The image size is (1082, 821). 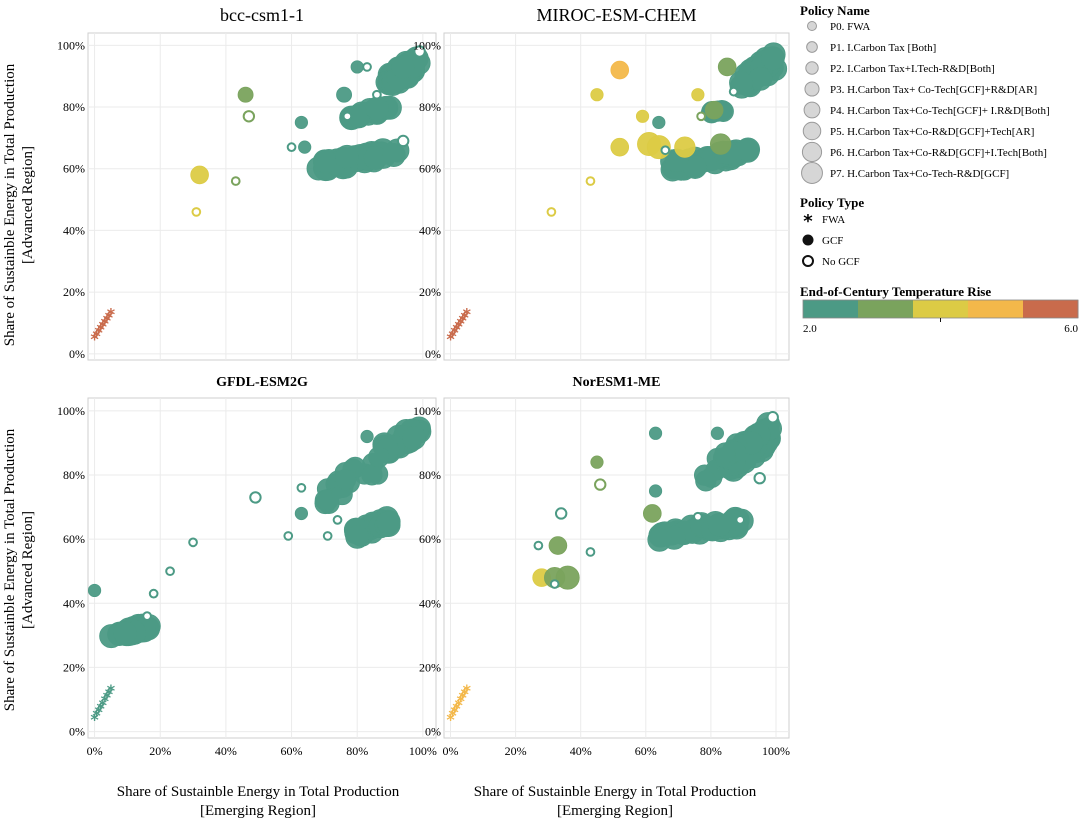 What do you see at coordinates (831, 239) in the screenshot?
I see `legend-policy-types: * FWA GCF No GCF` at bounding box center [831, 239].